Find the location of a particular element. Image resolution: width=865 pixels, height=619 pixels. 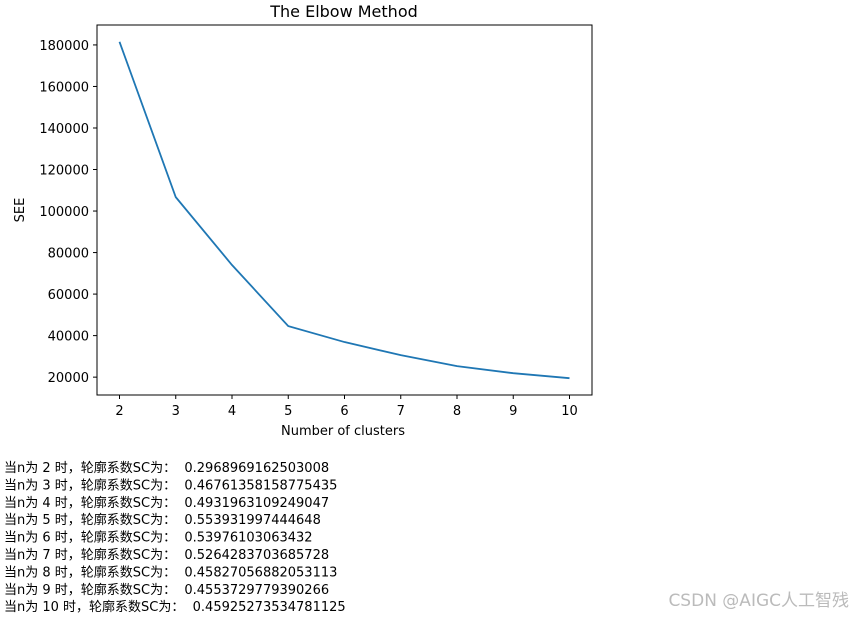

x-tick-label: 4 is located at coordinates (232, 411).